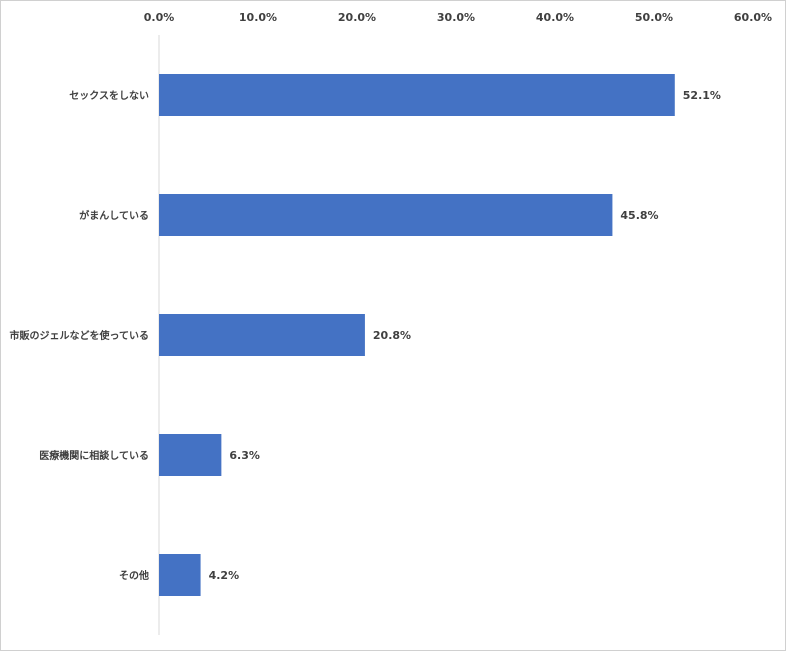  What do you see at coordinates (159, 17) in the screenshot?
I see `x-tick-label: 0.0%` at bounding box center [159, 17].